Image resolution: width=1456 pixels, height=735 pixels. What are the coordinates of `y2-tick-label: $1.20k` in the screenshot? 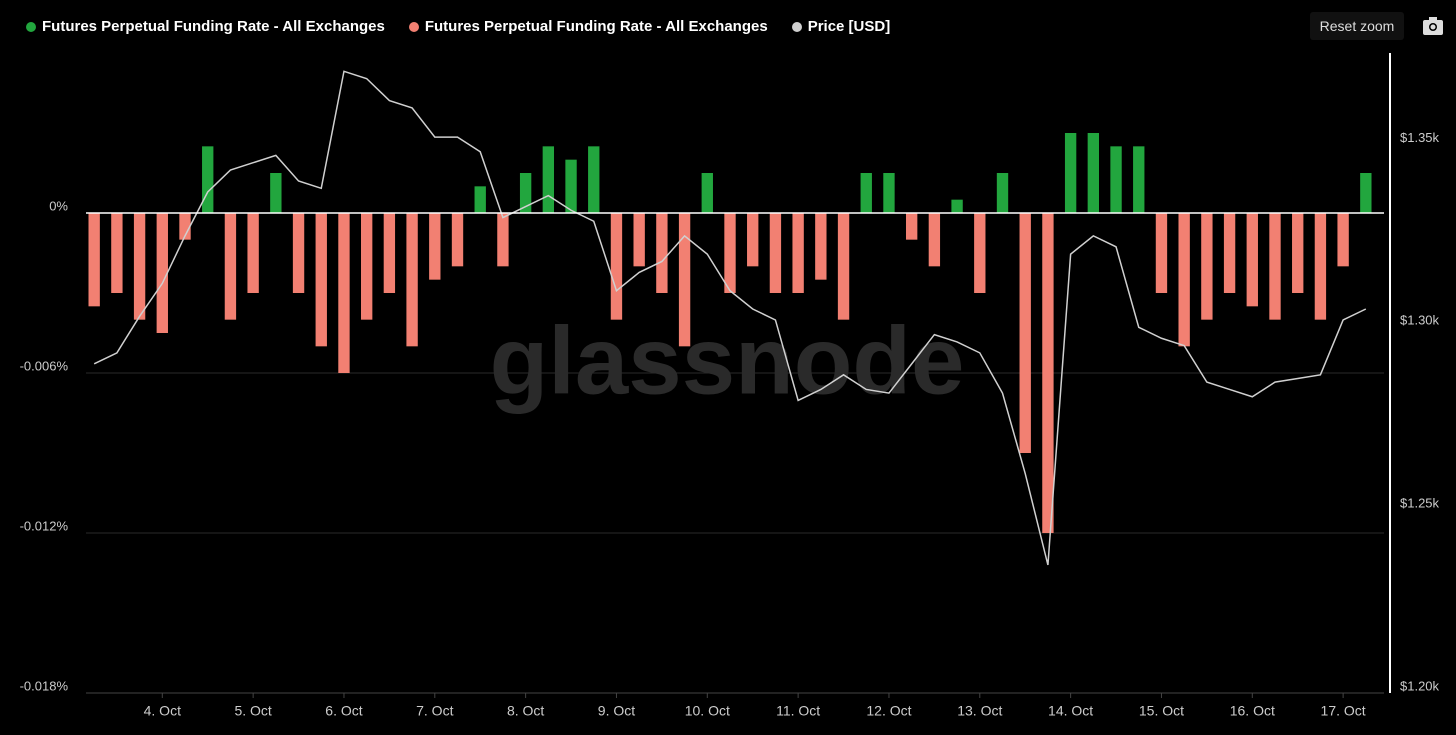 It's located at (1420, 685).